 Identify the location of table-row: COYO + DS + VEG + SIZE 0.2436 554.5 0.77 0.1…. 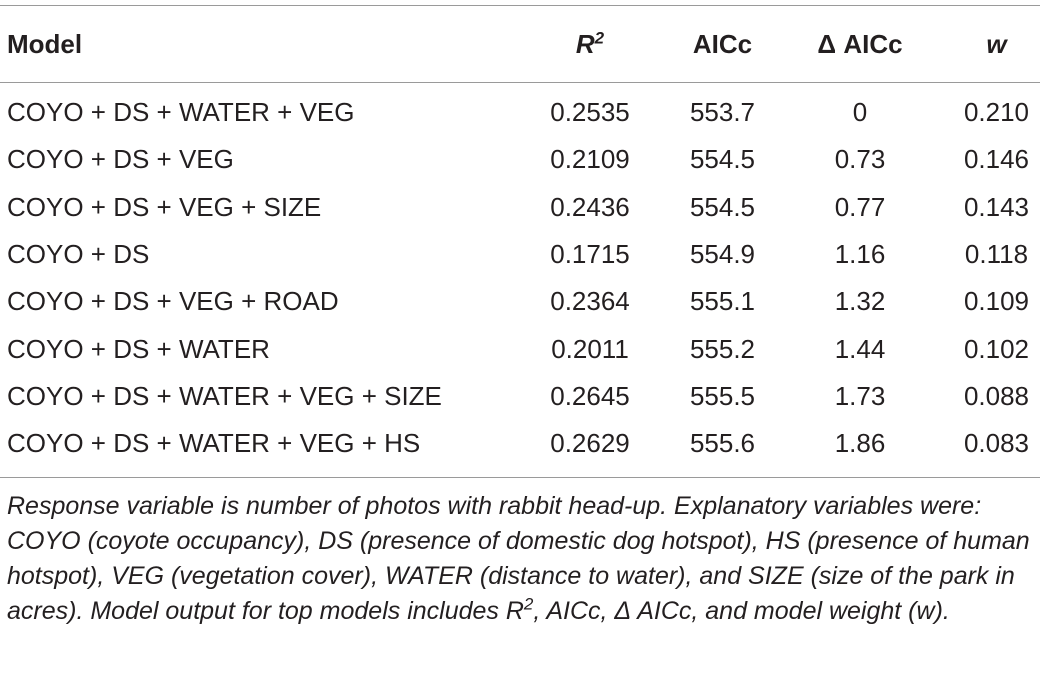
(520, 207).